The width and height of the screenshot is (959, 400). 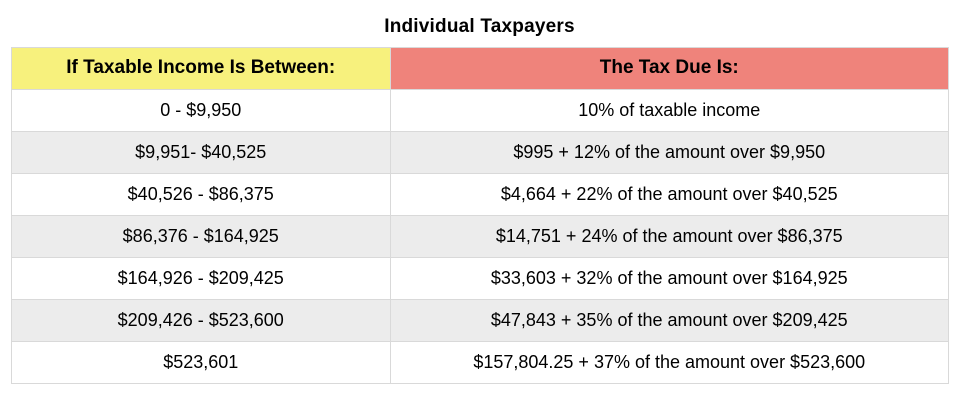 What do you see at coordinates (200, 110) in the screenshot?
I see `income-range-cell: 0 - $9,950` at bounding box center [200, 110].